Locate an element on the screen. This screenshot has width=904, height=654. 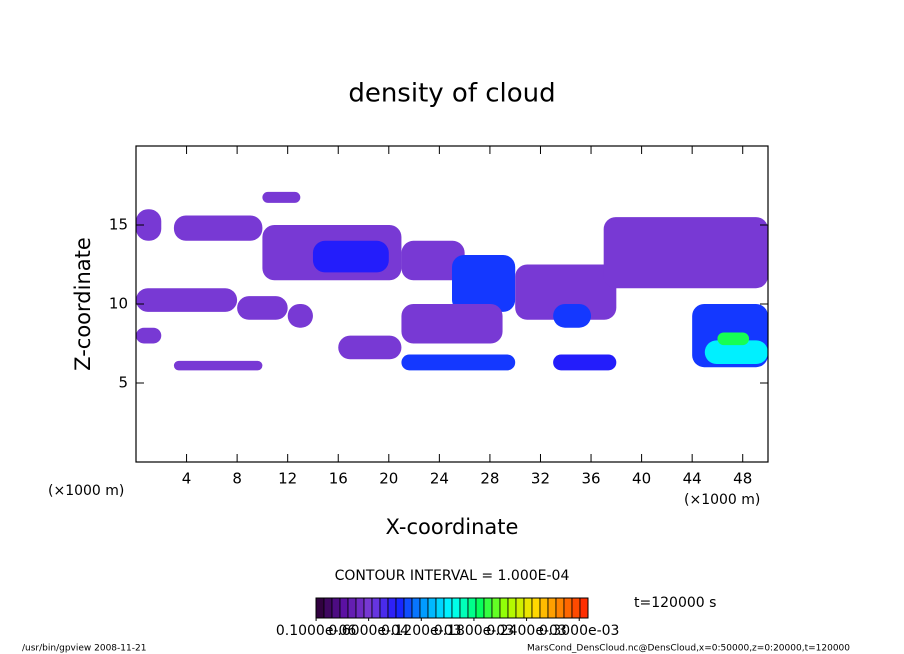
colorbar-label: 0.1800e-03 is located at coordinates (474, 631).